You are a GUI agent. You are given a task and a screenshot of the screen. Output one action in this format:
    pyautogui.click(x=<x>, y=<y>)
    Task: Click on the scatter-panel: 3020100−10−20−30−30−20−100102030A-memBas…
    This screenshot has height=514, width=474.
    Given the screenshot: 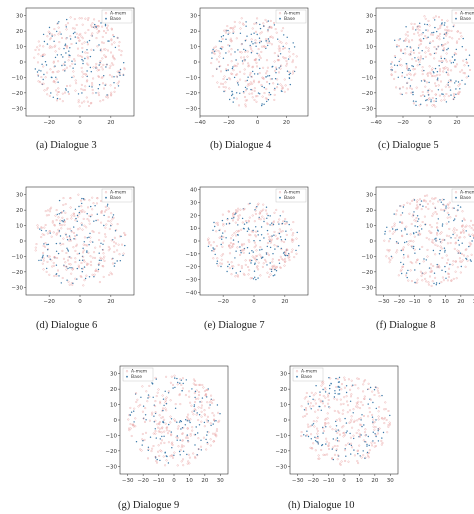 What is the action you would take?
    pyautogui.click(x=416, y=249)
    